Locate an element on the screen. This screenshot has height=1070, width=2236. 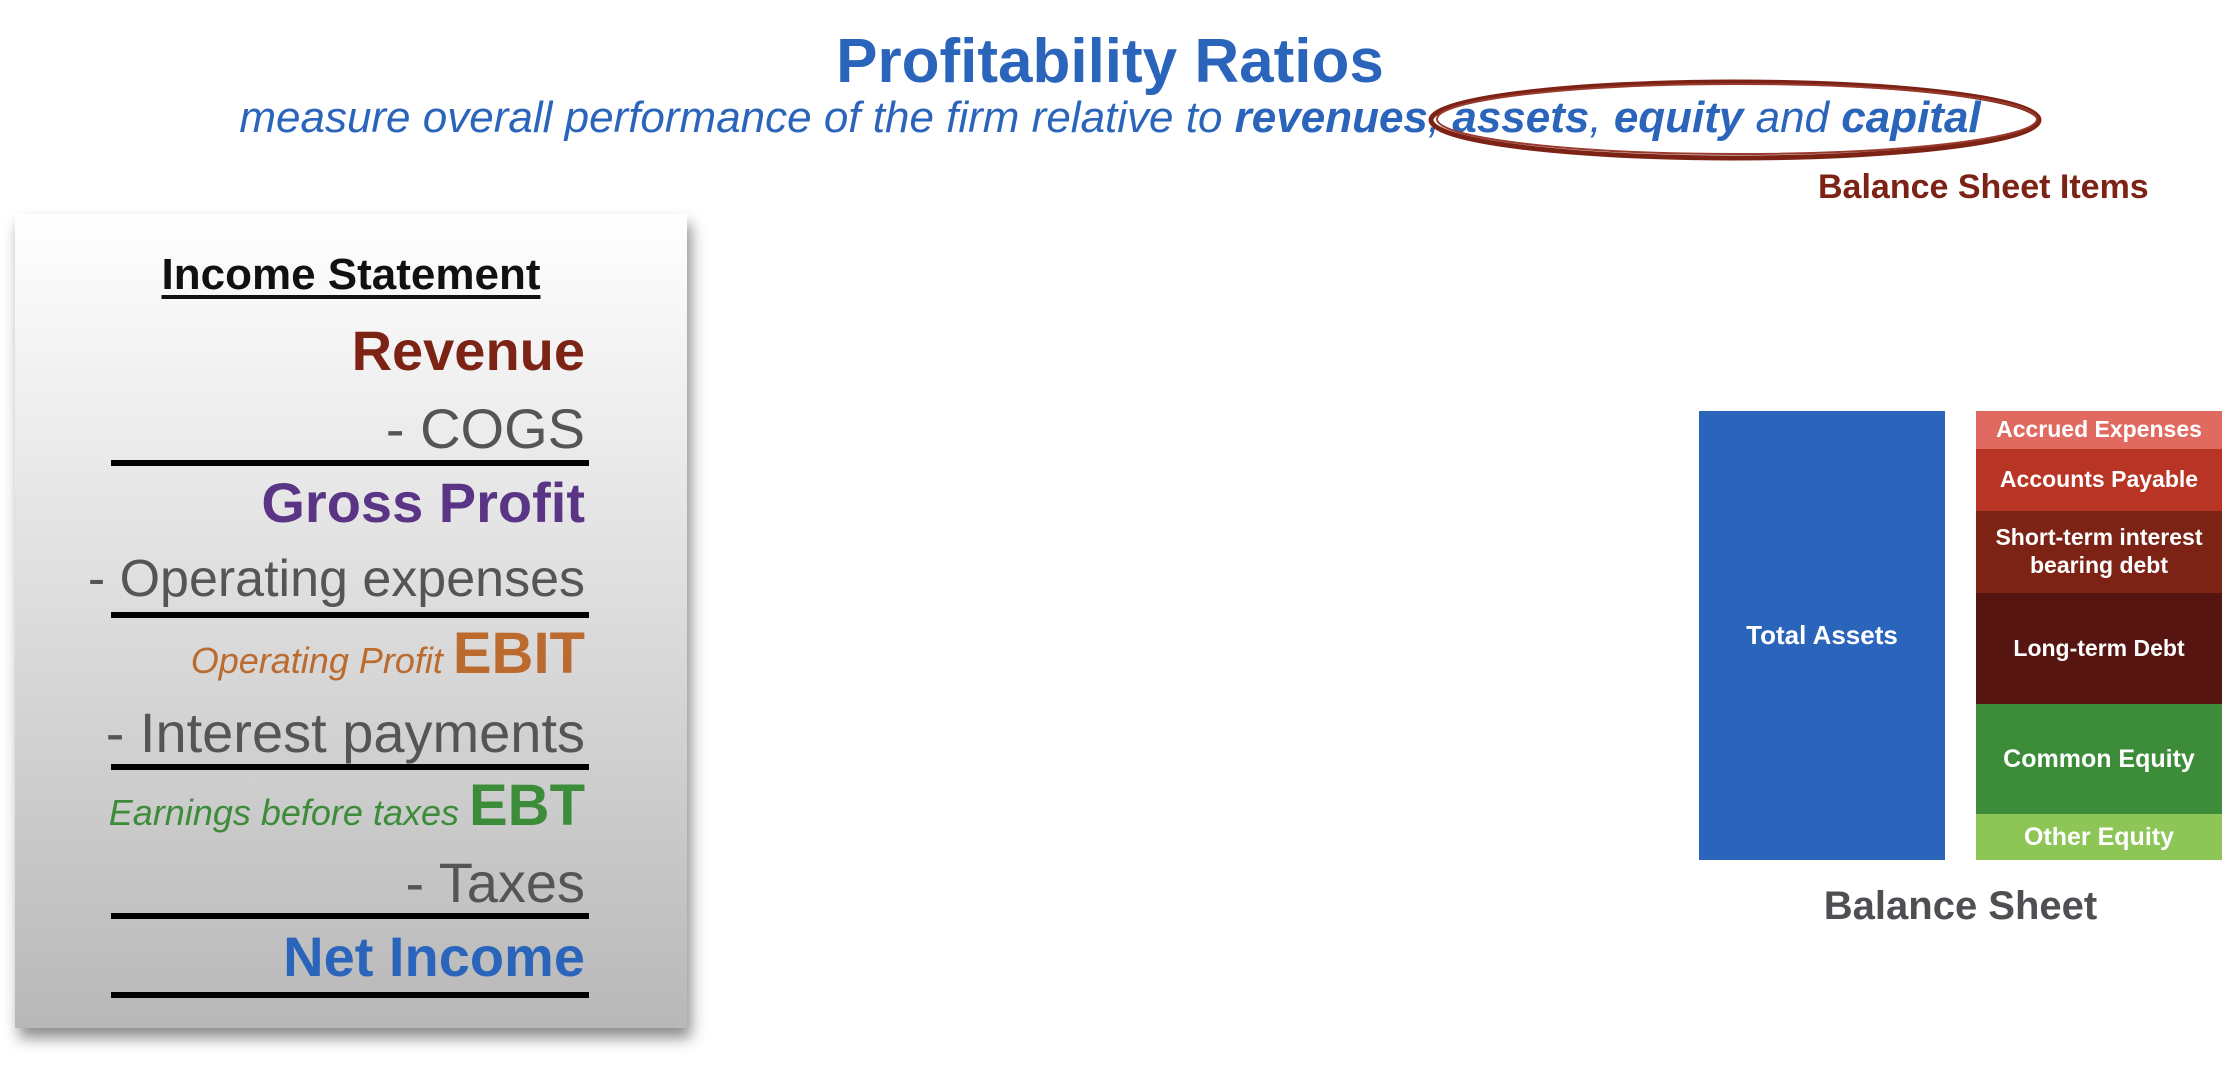
balance-sheet-items-ellipse is located at coordinates (1735, 120).